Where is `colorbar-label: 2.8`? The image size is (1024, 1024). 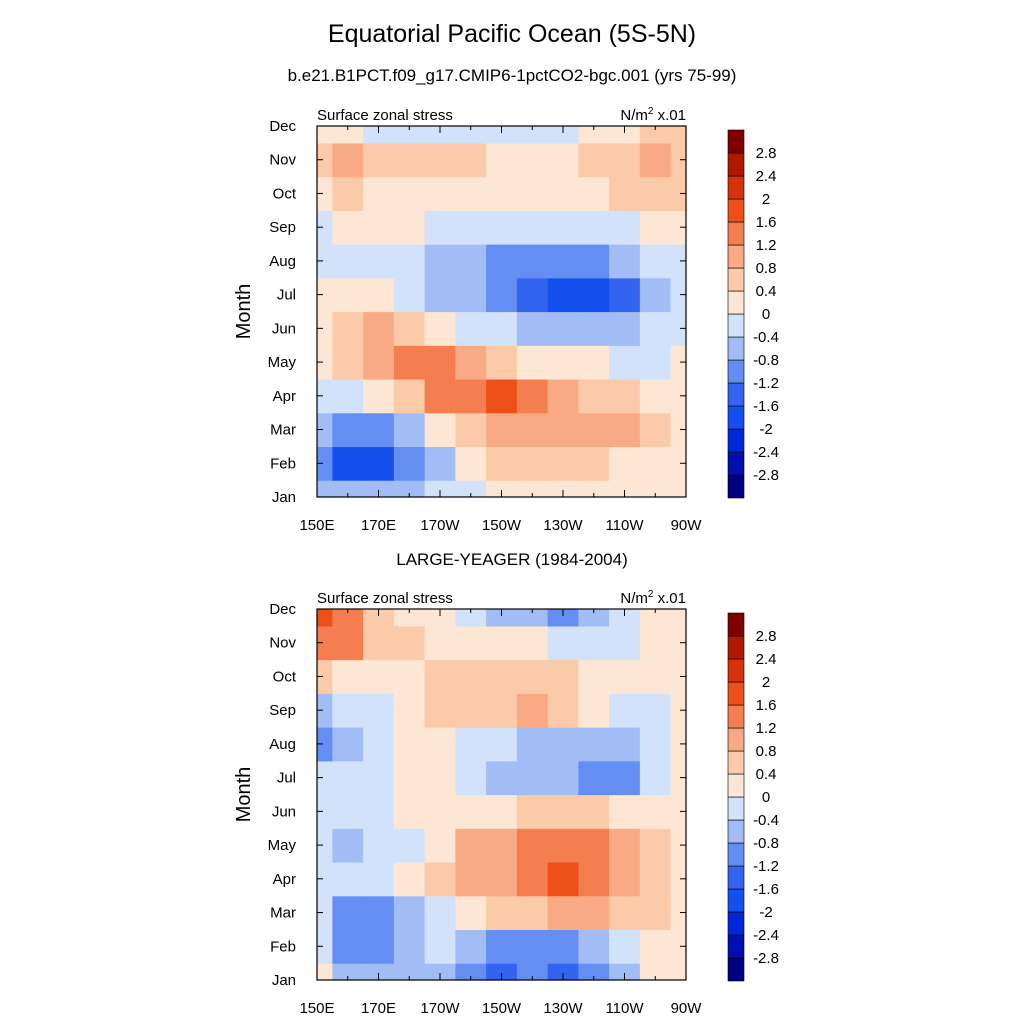
colorbar-label: 2.8 is located at coordinates (766, 153).